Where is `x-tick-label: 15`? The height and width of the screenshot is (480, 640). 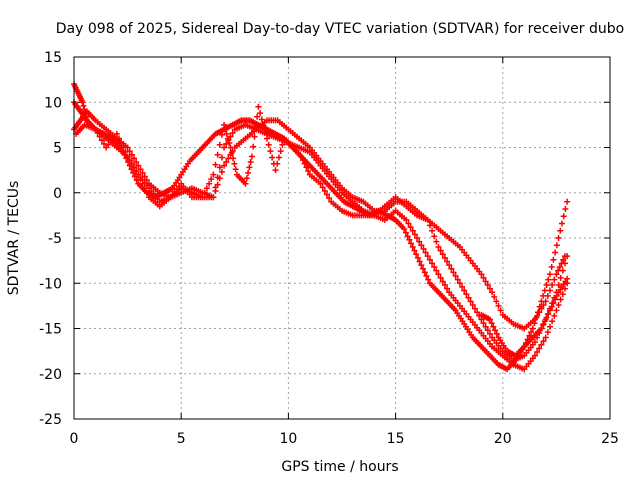
x-tick-label: 15 is located at coordinates (396, 439).